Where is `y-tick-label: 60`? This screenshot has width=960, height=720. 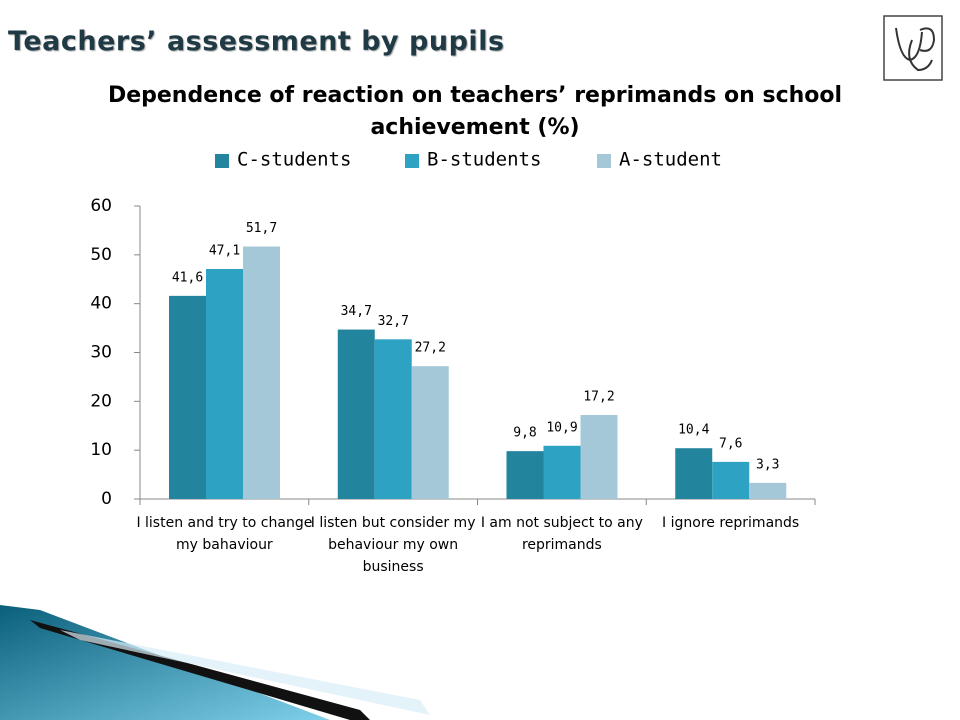 y-tick-label: 60 is located at coordinates (101, 206).